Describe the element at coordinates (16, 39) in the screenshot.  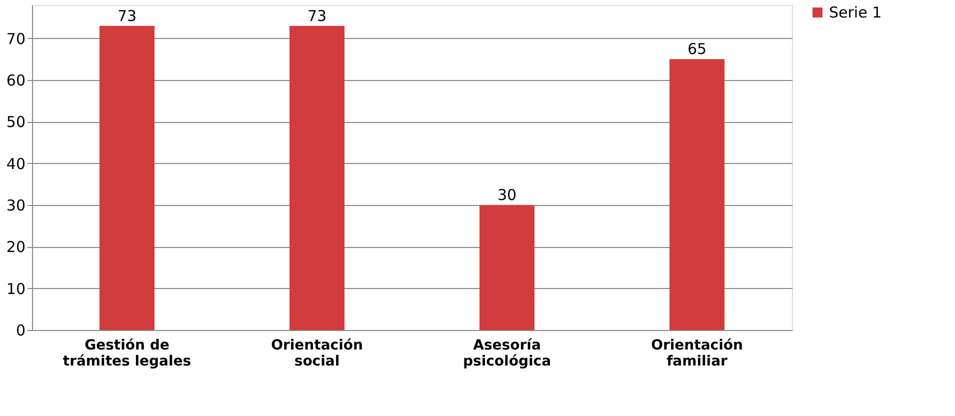
I see `y-tick-label: 70` at that location.